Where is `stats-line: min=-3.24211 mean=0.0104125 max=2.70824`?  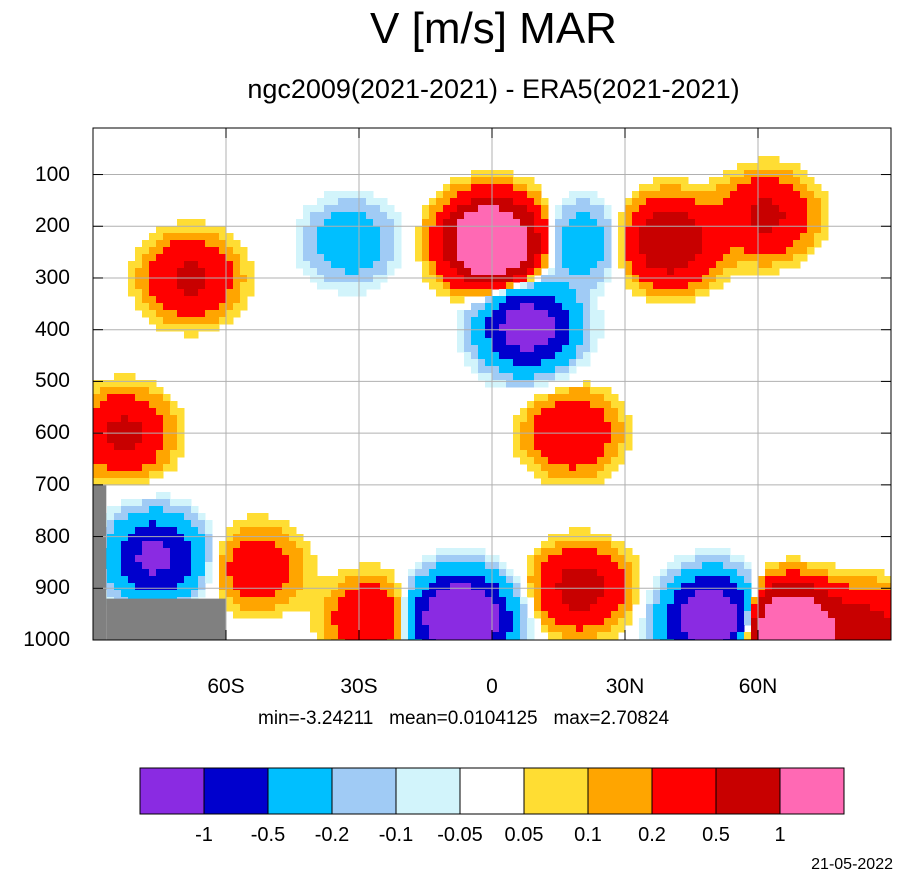
stats-line: min=-3.24211 mean=0.0104125 max=2.70824 is located at coordinates (463, 719).